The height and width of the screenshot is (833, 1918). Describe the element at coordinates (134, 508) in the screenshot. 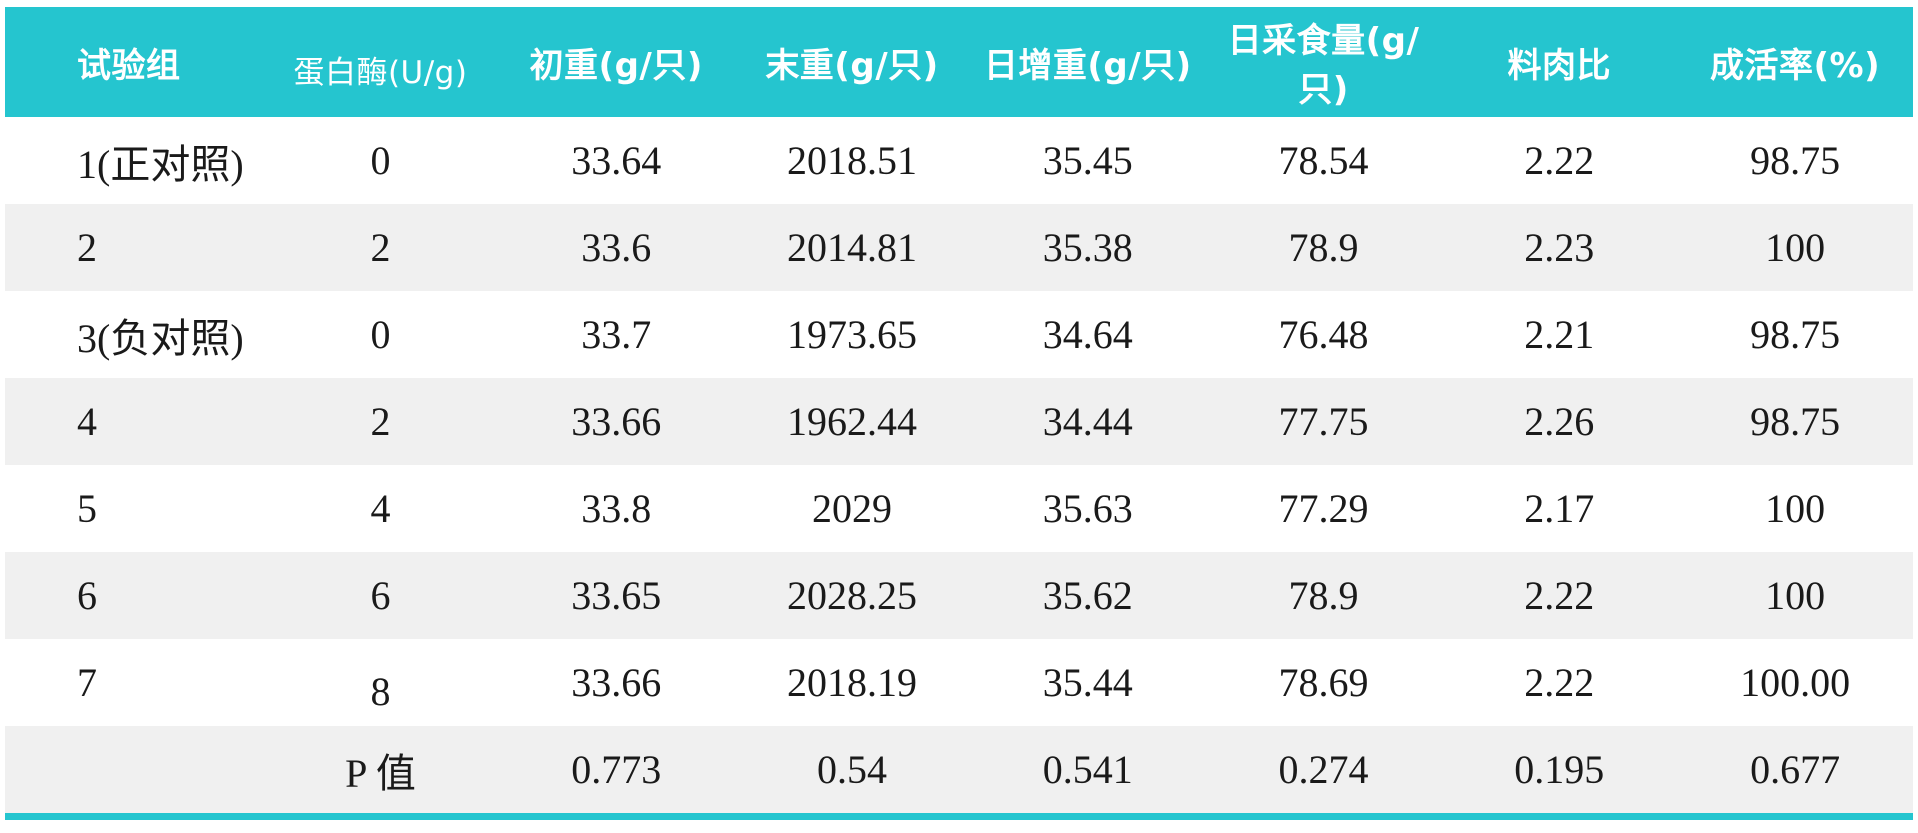

I see `cell-group: 5` at that location.